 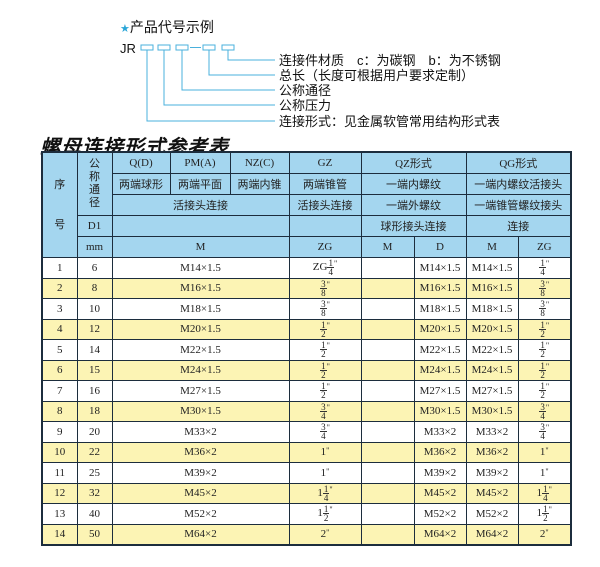 I want to click on table-row: 1 6 M14×1.5 ZG 1 4 " M14×1.5 M14×1.5 1 4 ", so click(x=306, y=268).